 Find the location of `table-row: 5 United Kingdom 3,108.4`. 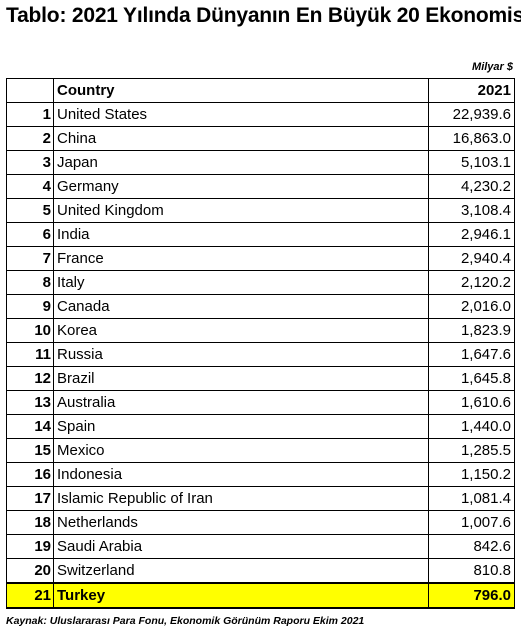

table-row: 5 United Kingdom 3,108.4 is located at coordinates (260, 210).